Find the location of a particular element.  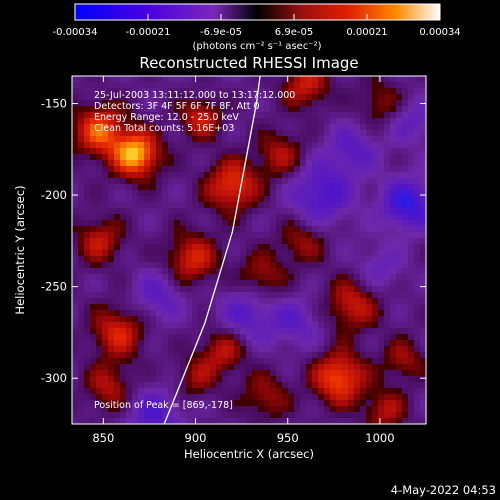

colorbar-tick-label: -0.00034 is located at coordinates (75, 32).